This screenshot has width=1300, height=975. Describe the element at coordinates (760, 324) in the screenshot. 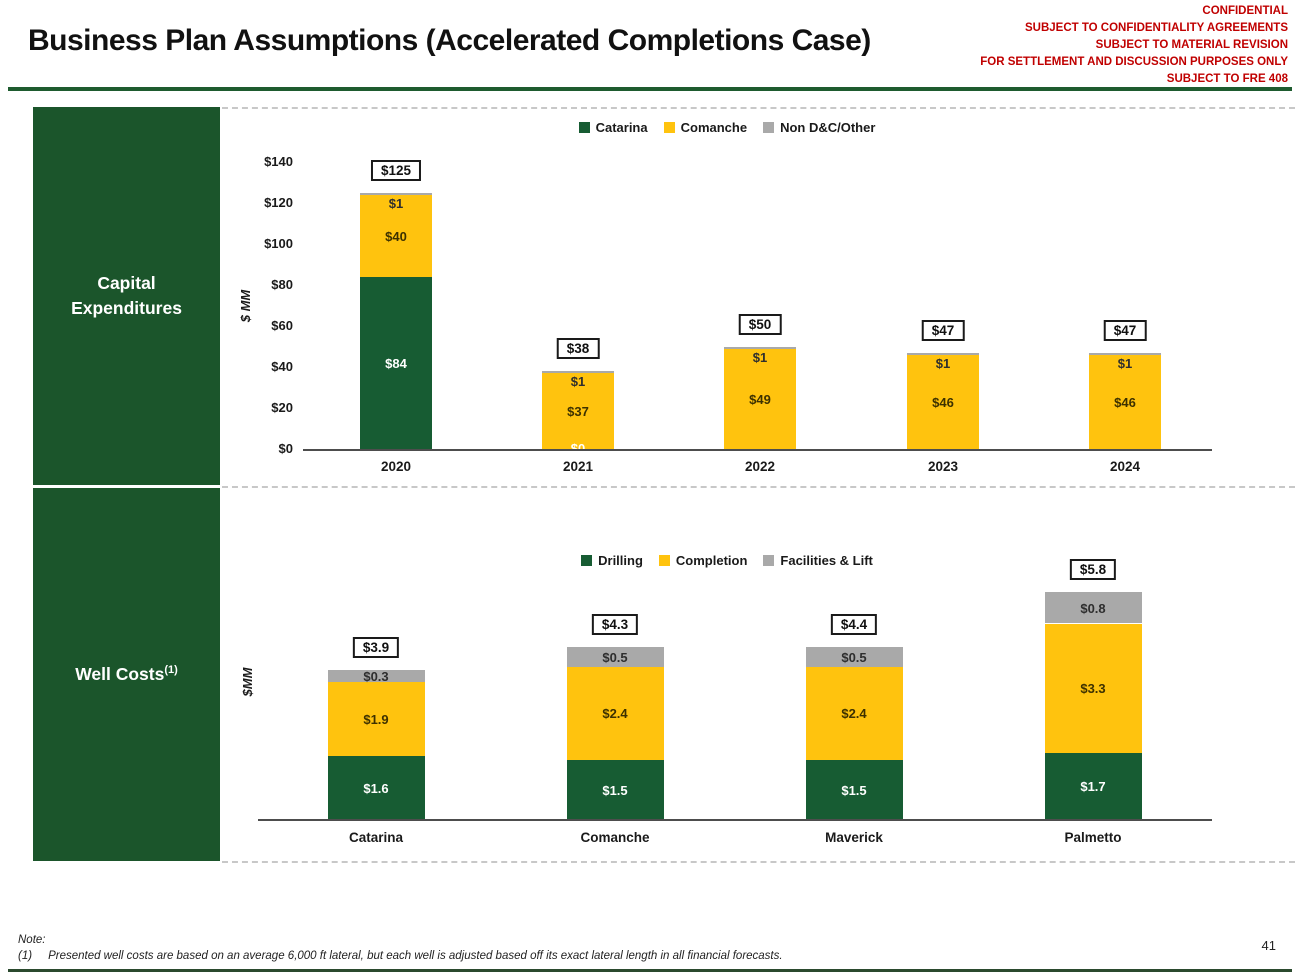

I see `total-value-label: $50` at that location.